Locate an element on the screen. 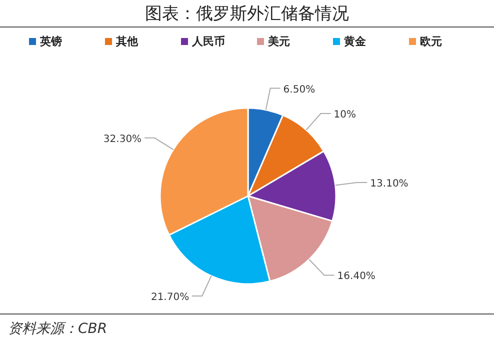 The height and width of the screenshot is (342, 494). legend-label: 欧元 is located at coordinates (431, 41).